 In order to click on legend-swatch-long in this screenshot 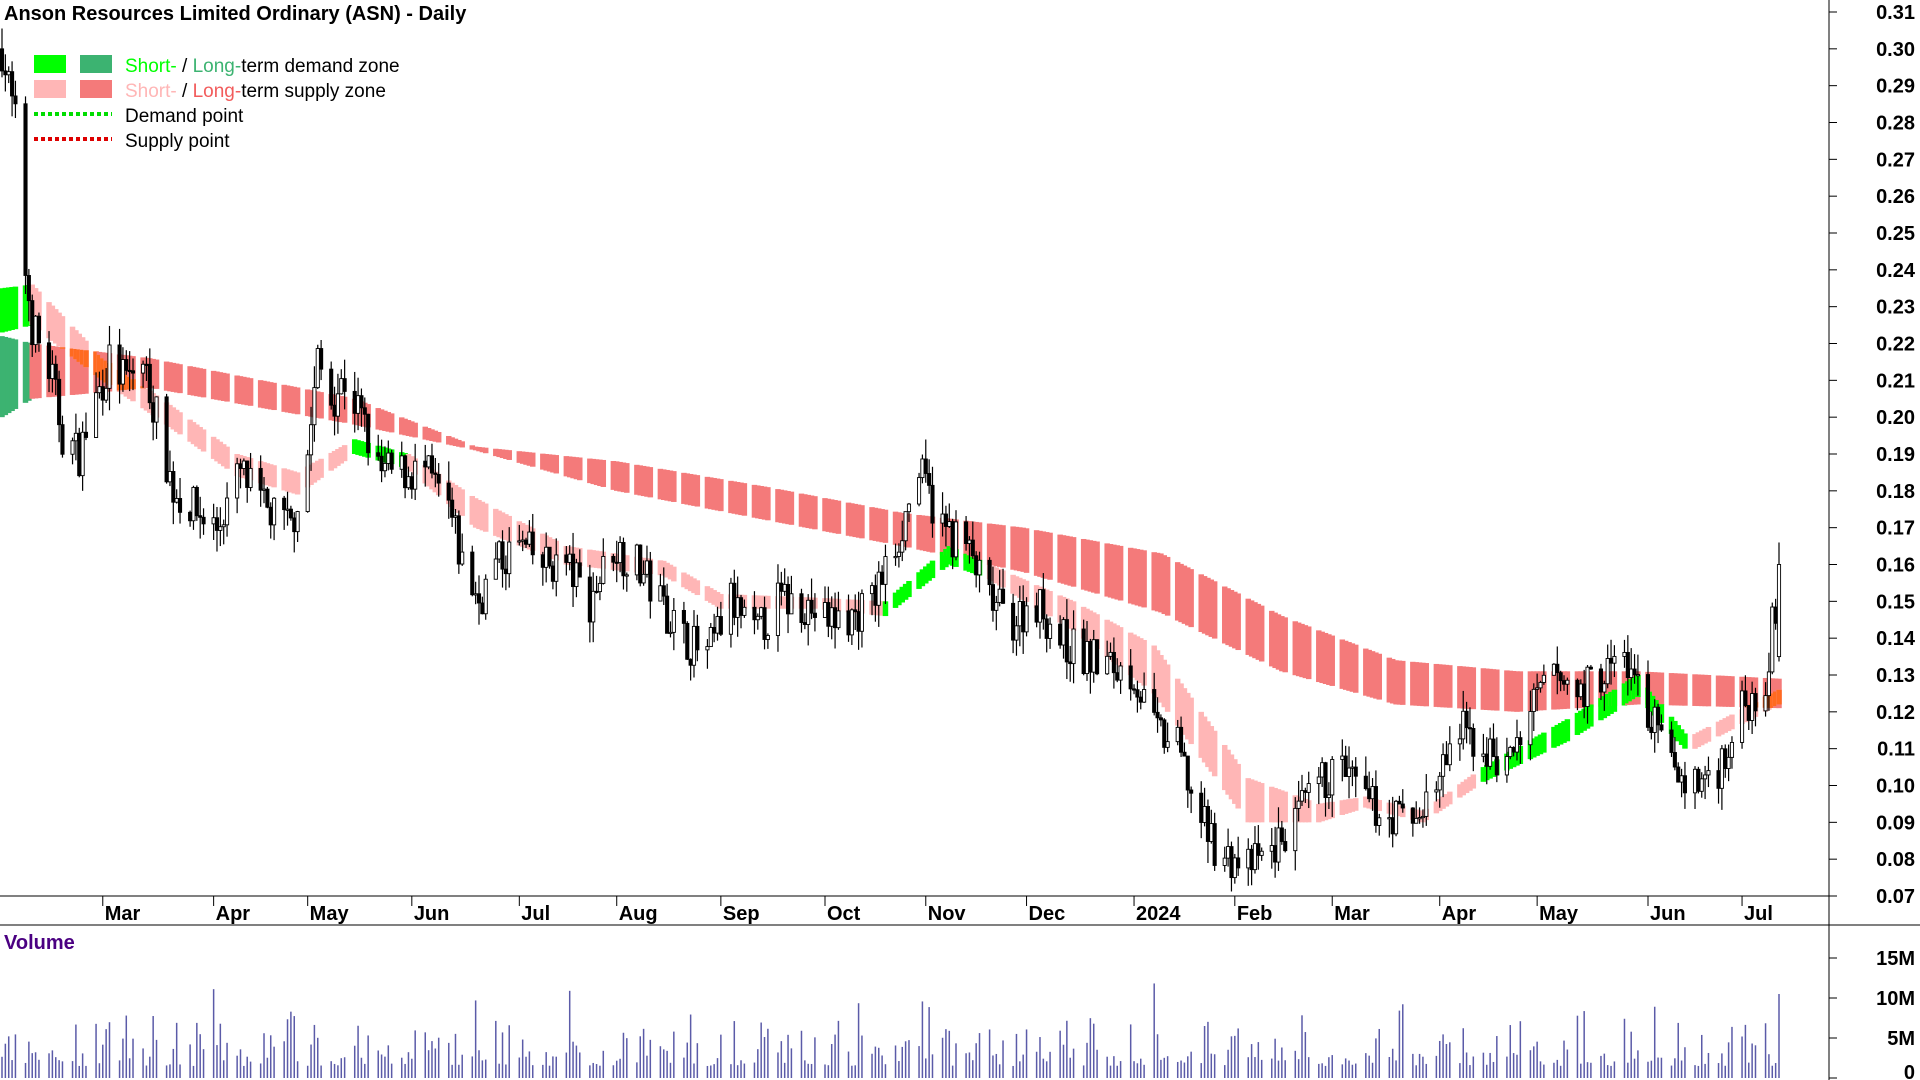, I will do `click(96, 89)`.